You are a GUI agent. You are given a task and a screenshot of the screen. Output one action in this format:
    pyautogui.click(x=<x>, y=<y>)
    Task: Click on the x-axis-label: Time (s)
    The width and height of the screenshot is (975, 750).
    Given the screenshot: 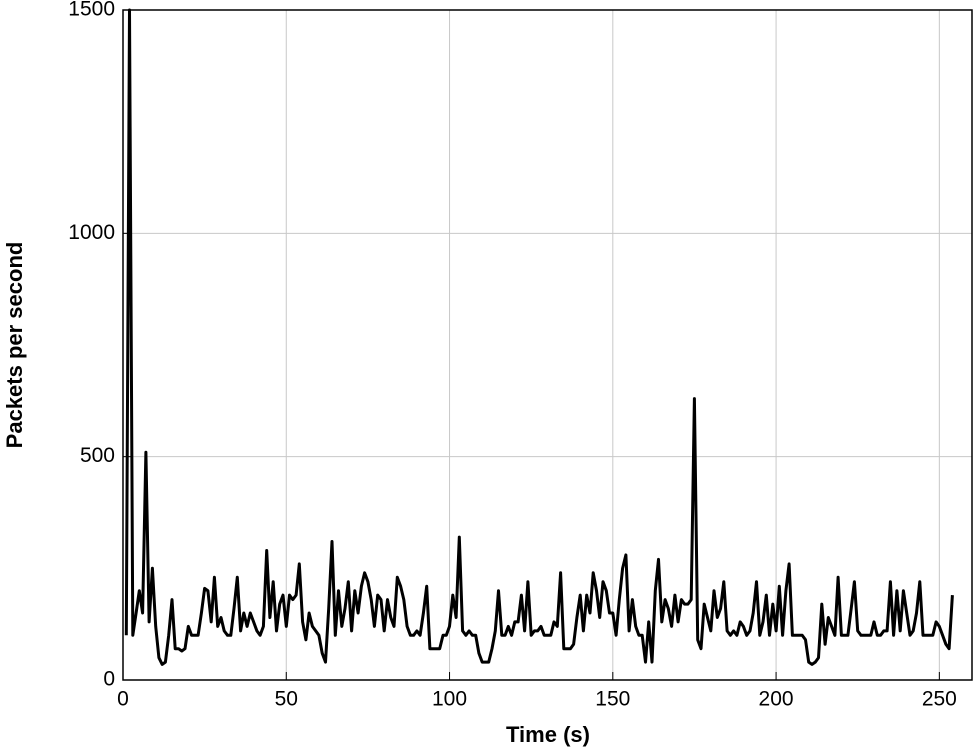 What is the action you would take?
    pyautogui.click(x=548, y=734)
    